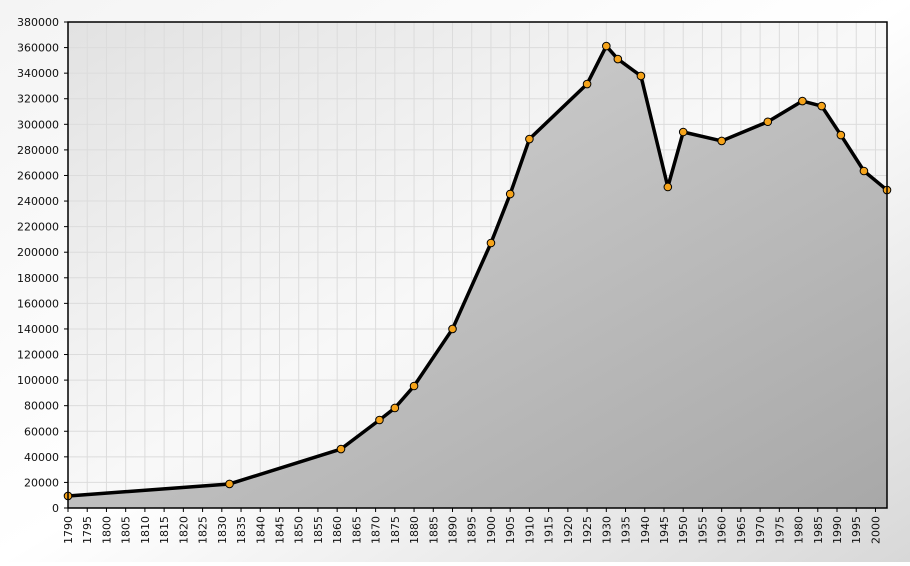 The width and height of the screenshot is (910, 566). Describe the element at coordinates (337, 530) in the screenshot. I see `x-tick-label: 1860` at that location.